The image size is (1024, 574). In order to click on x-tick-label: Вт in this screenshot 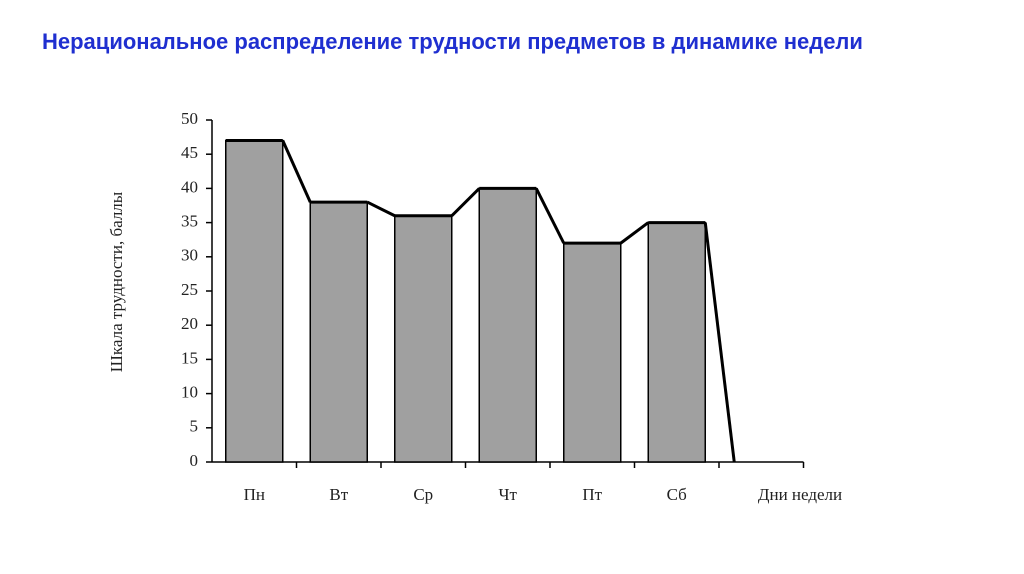, I will do `click(338, 494)`.